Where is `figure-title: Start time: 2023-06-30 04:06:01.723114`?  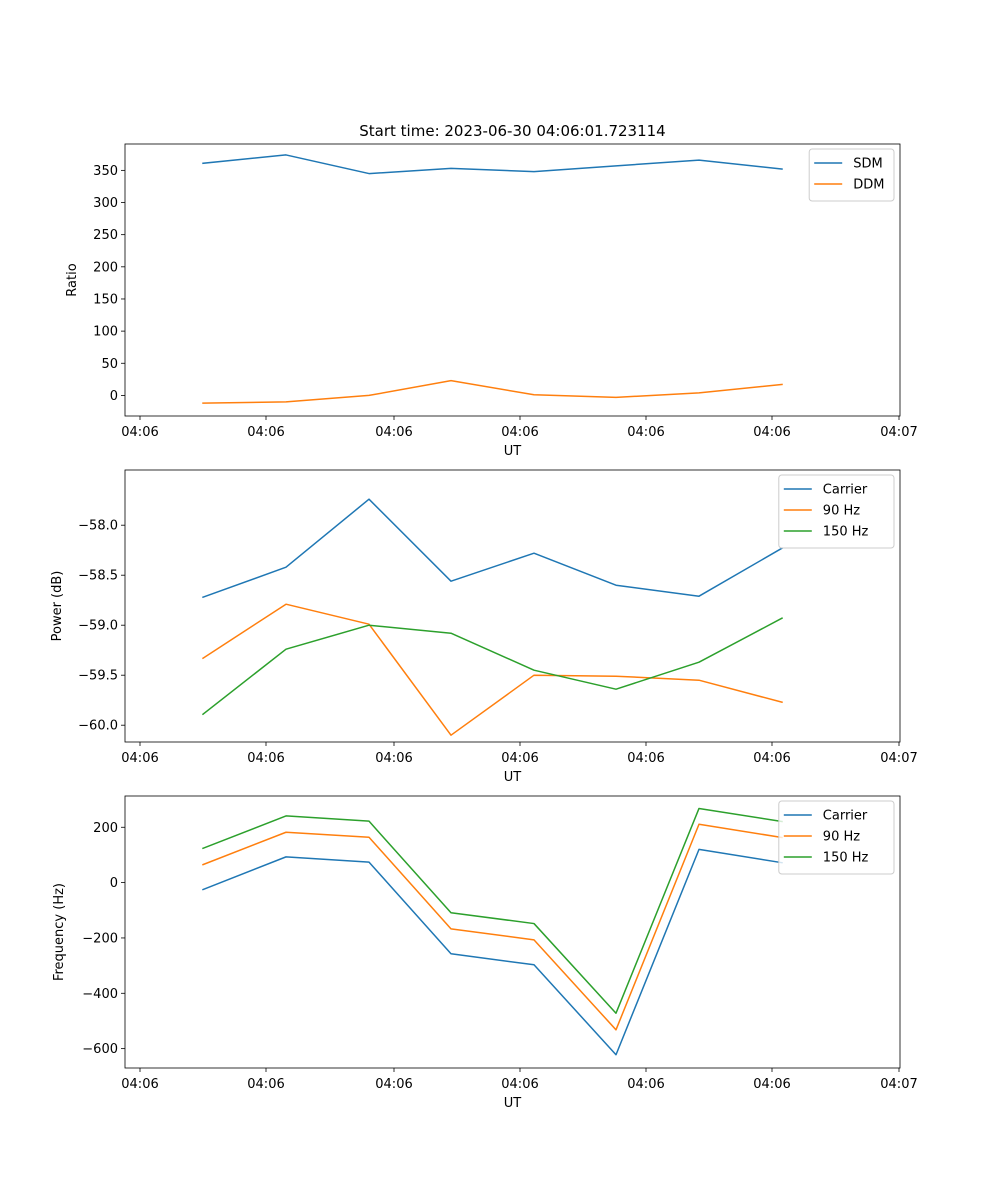 figure-title: Start time: 2023-06-30 04:06:01.723114 is located at coordinates (512, 131).